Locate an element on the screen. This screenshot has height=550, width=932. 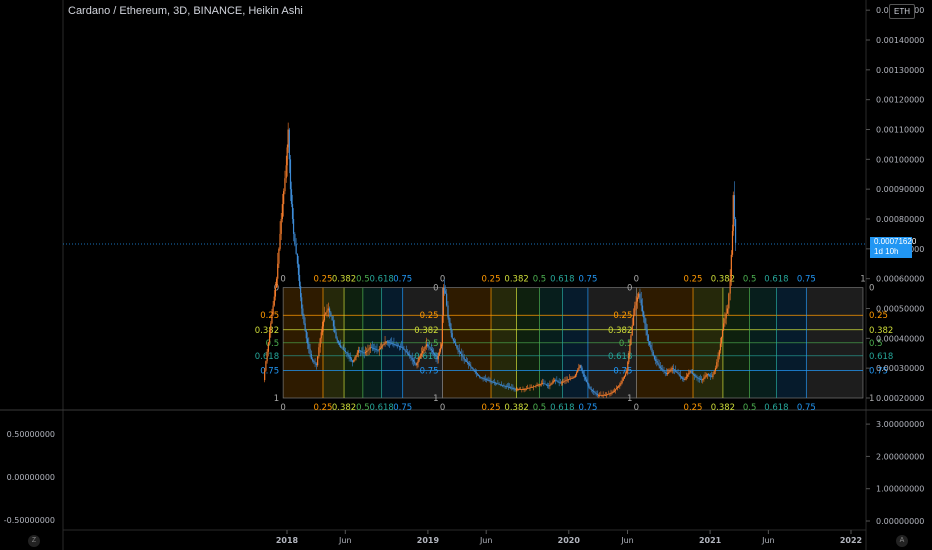
currency-badge: ETH is located at coordinates (902, 11).